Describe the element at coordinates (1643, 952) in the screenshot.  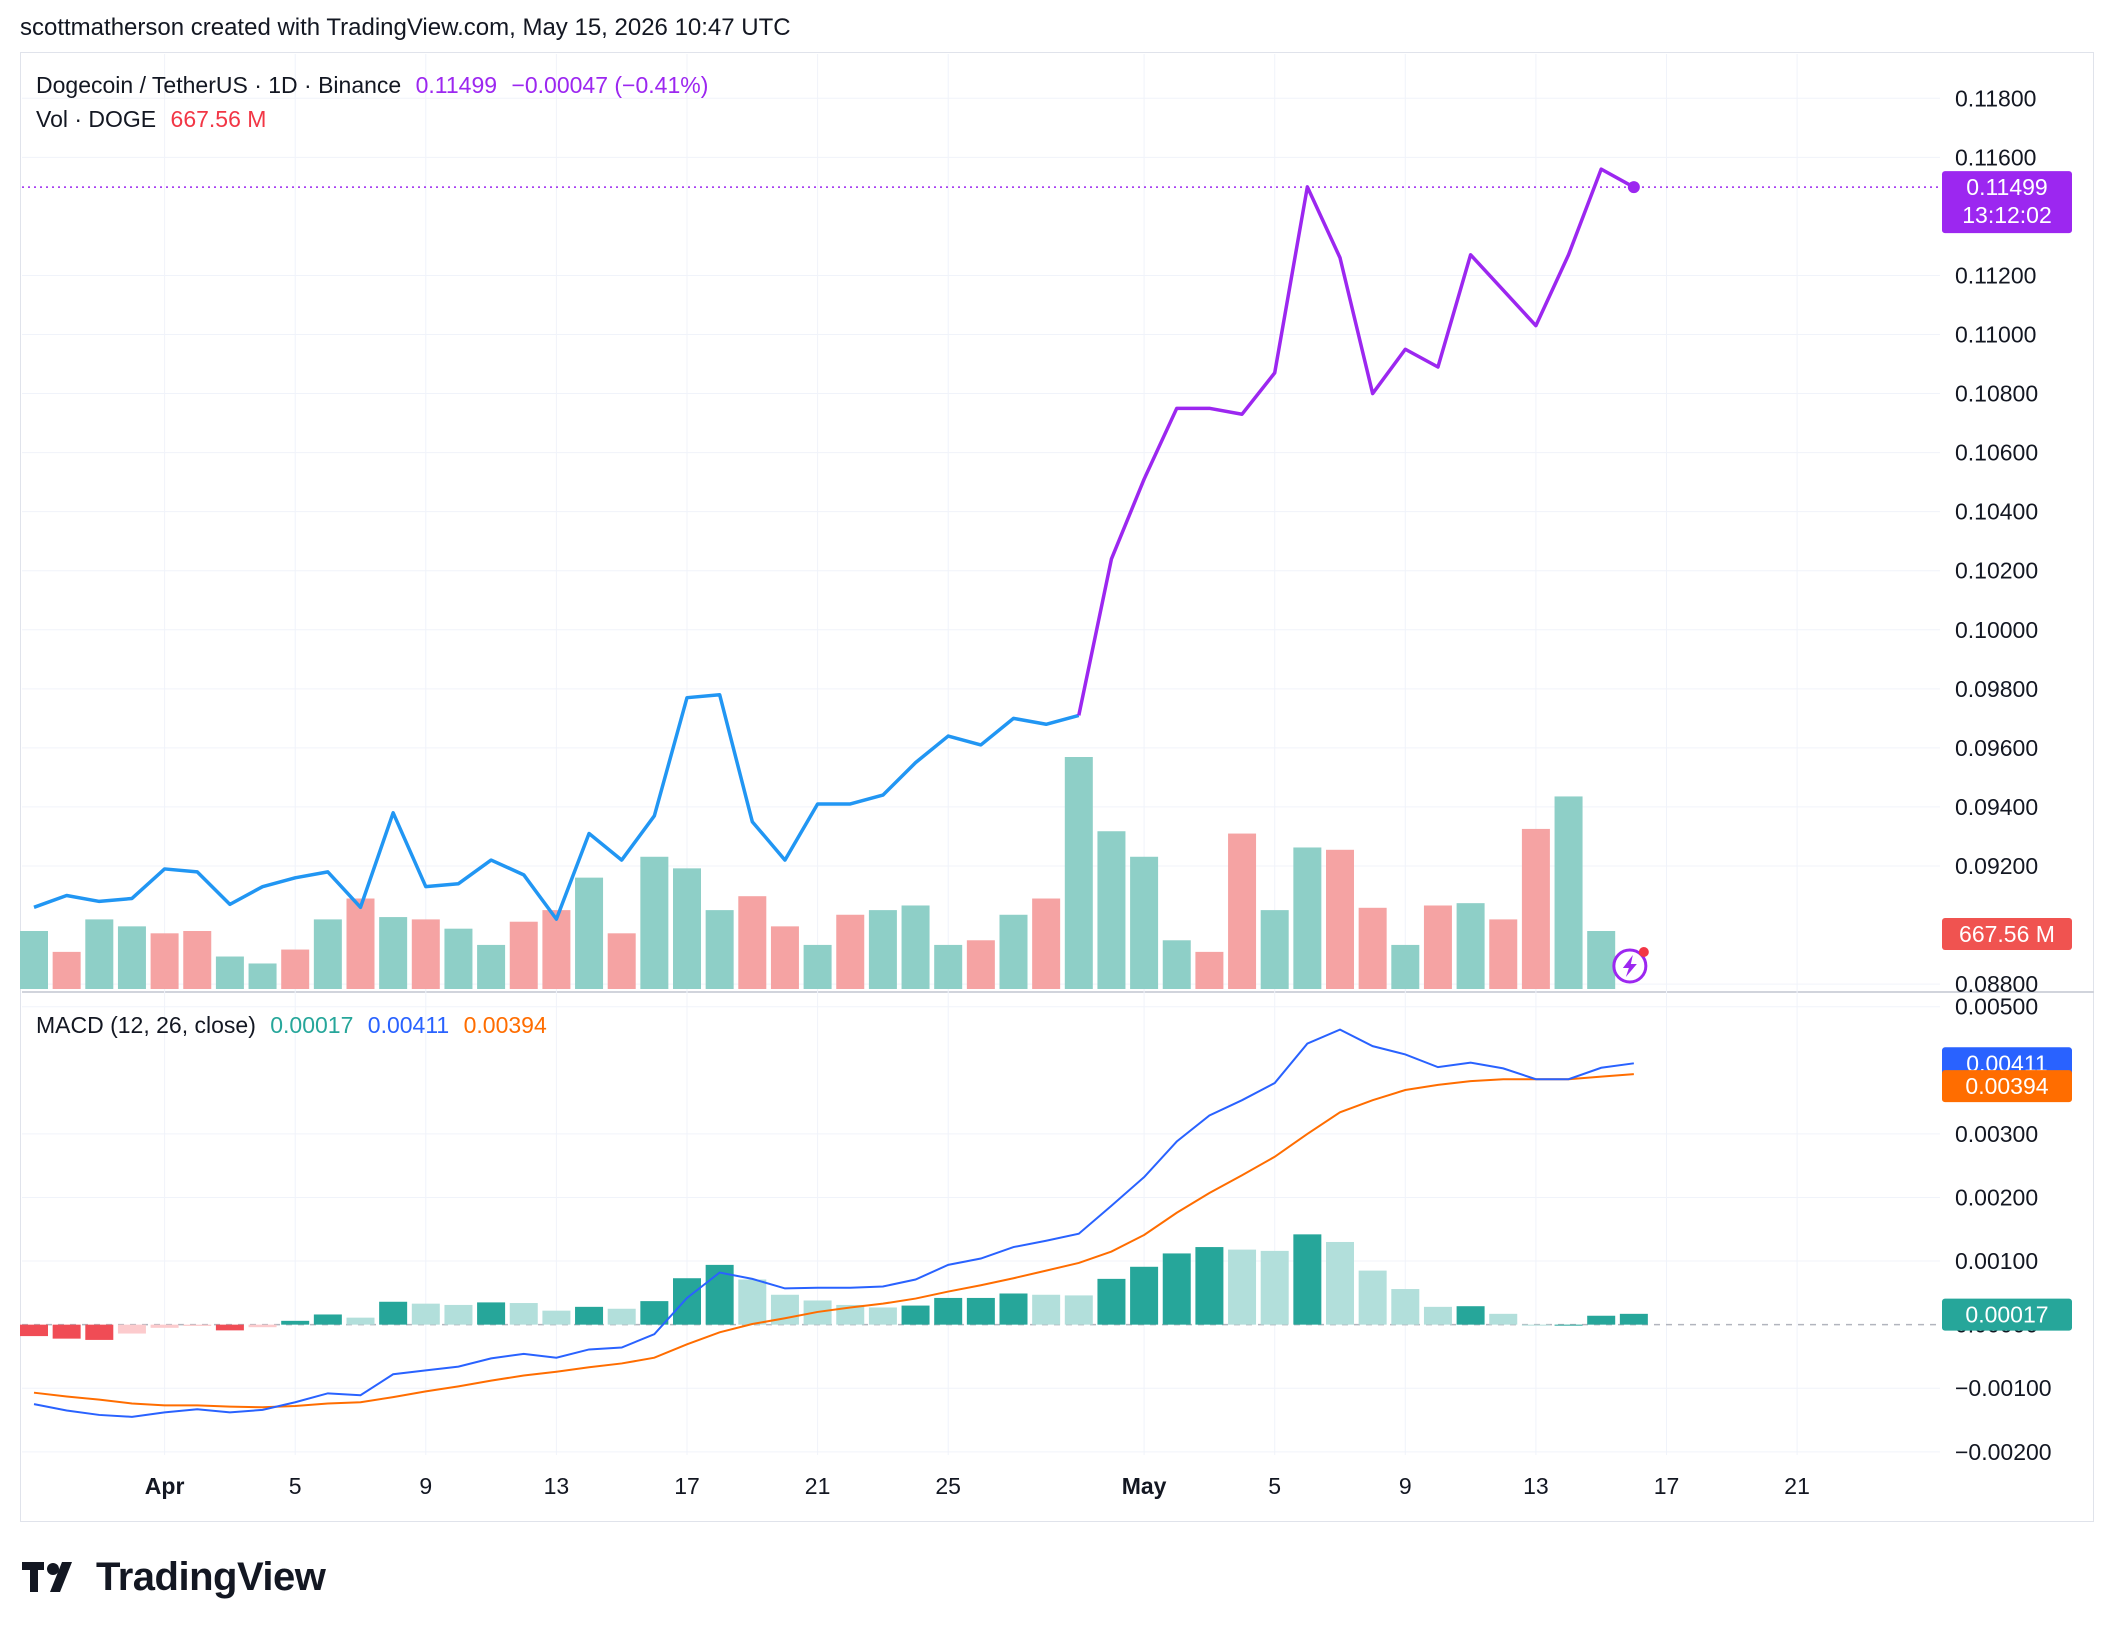
I see `alert-dot` at that location.